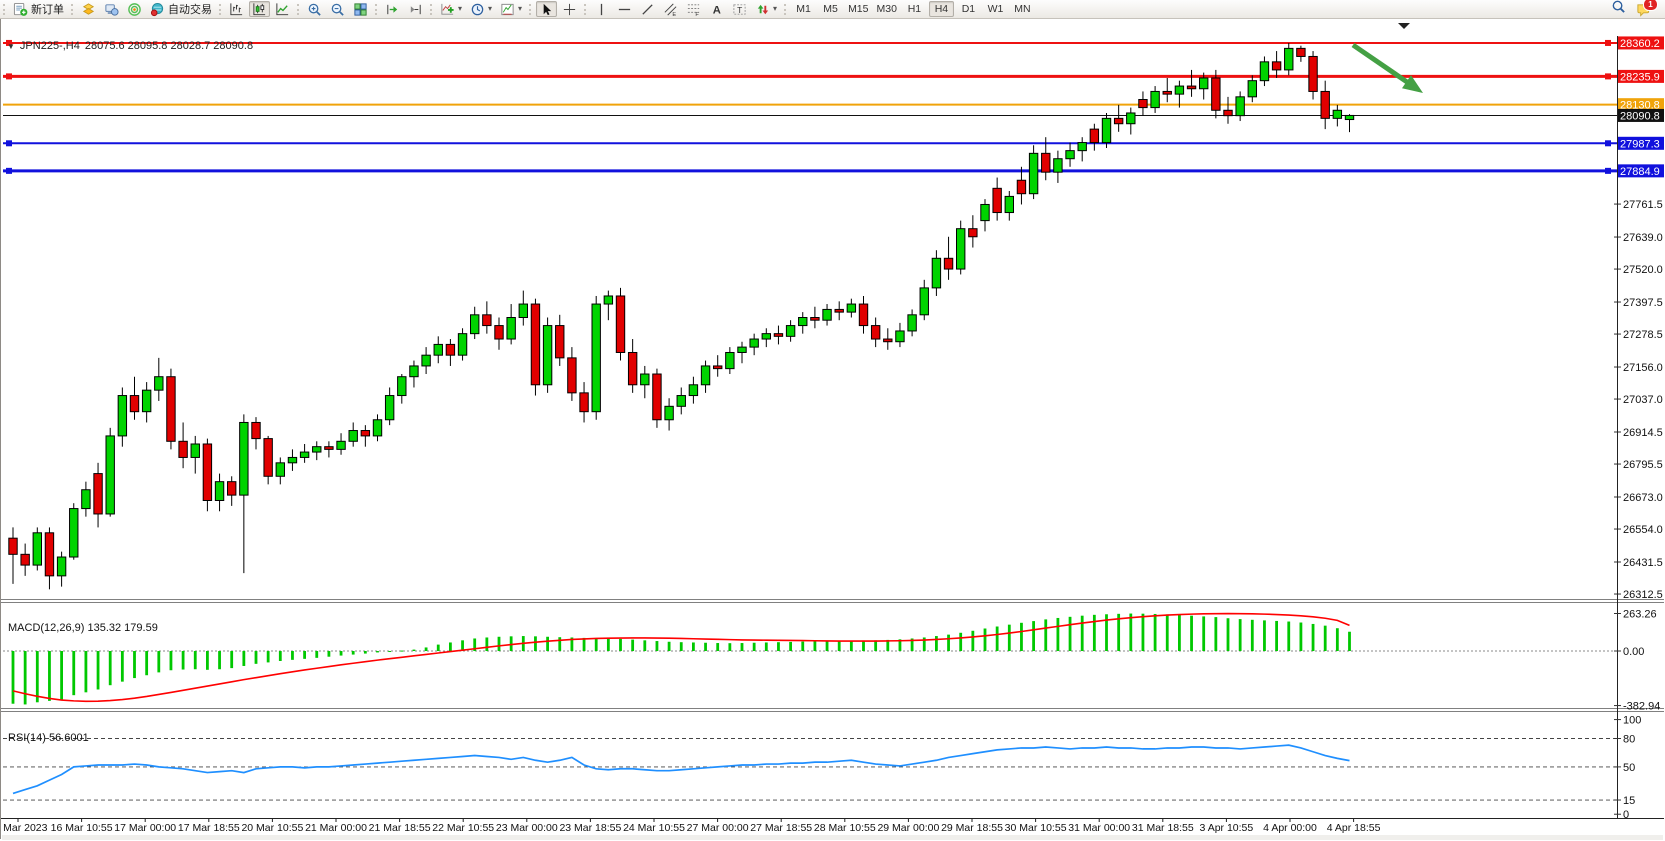  I want to click on arrows-button: ▾, so click(766, 9).